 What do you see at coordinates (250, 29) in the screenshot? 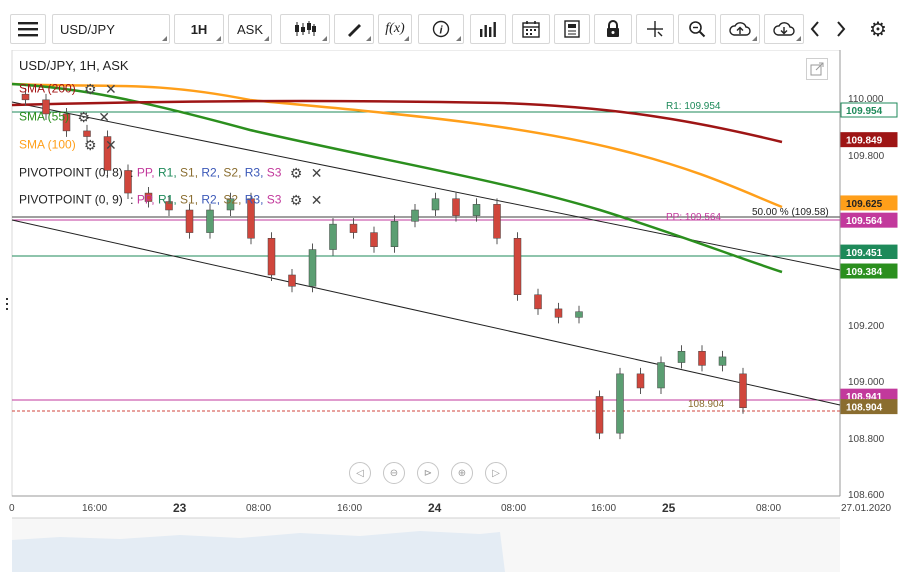
I see `price-type-select: ASK` at bounding box center [250, 29].